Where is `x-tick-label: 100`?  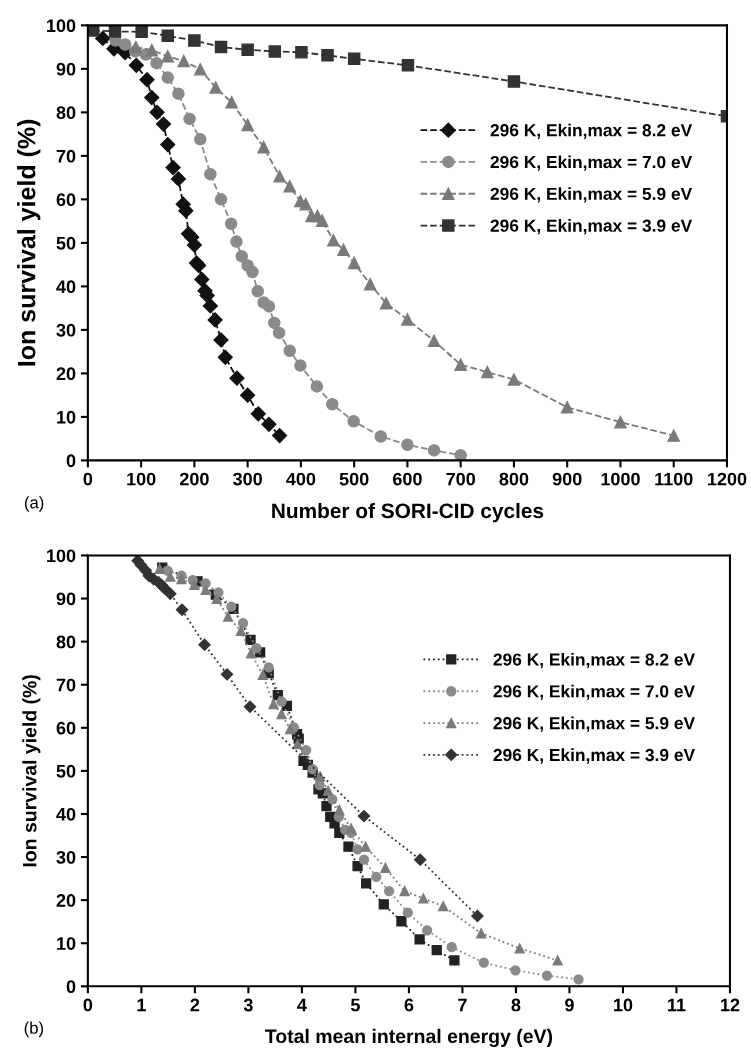
x-tick-label: 100 is located at coordinates (141, 479).